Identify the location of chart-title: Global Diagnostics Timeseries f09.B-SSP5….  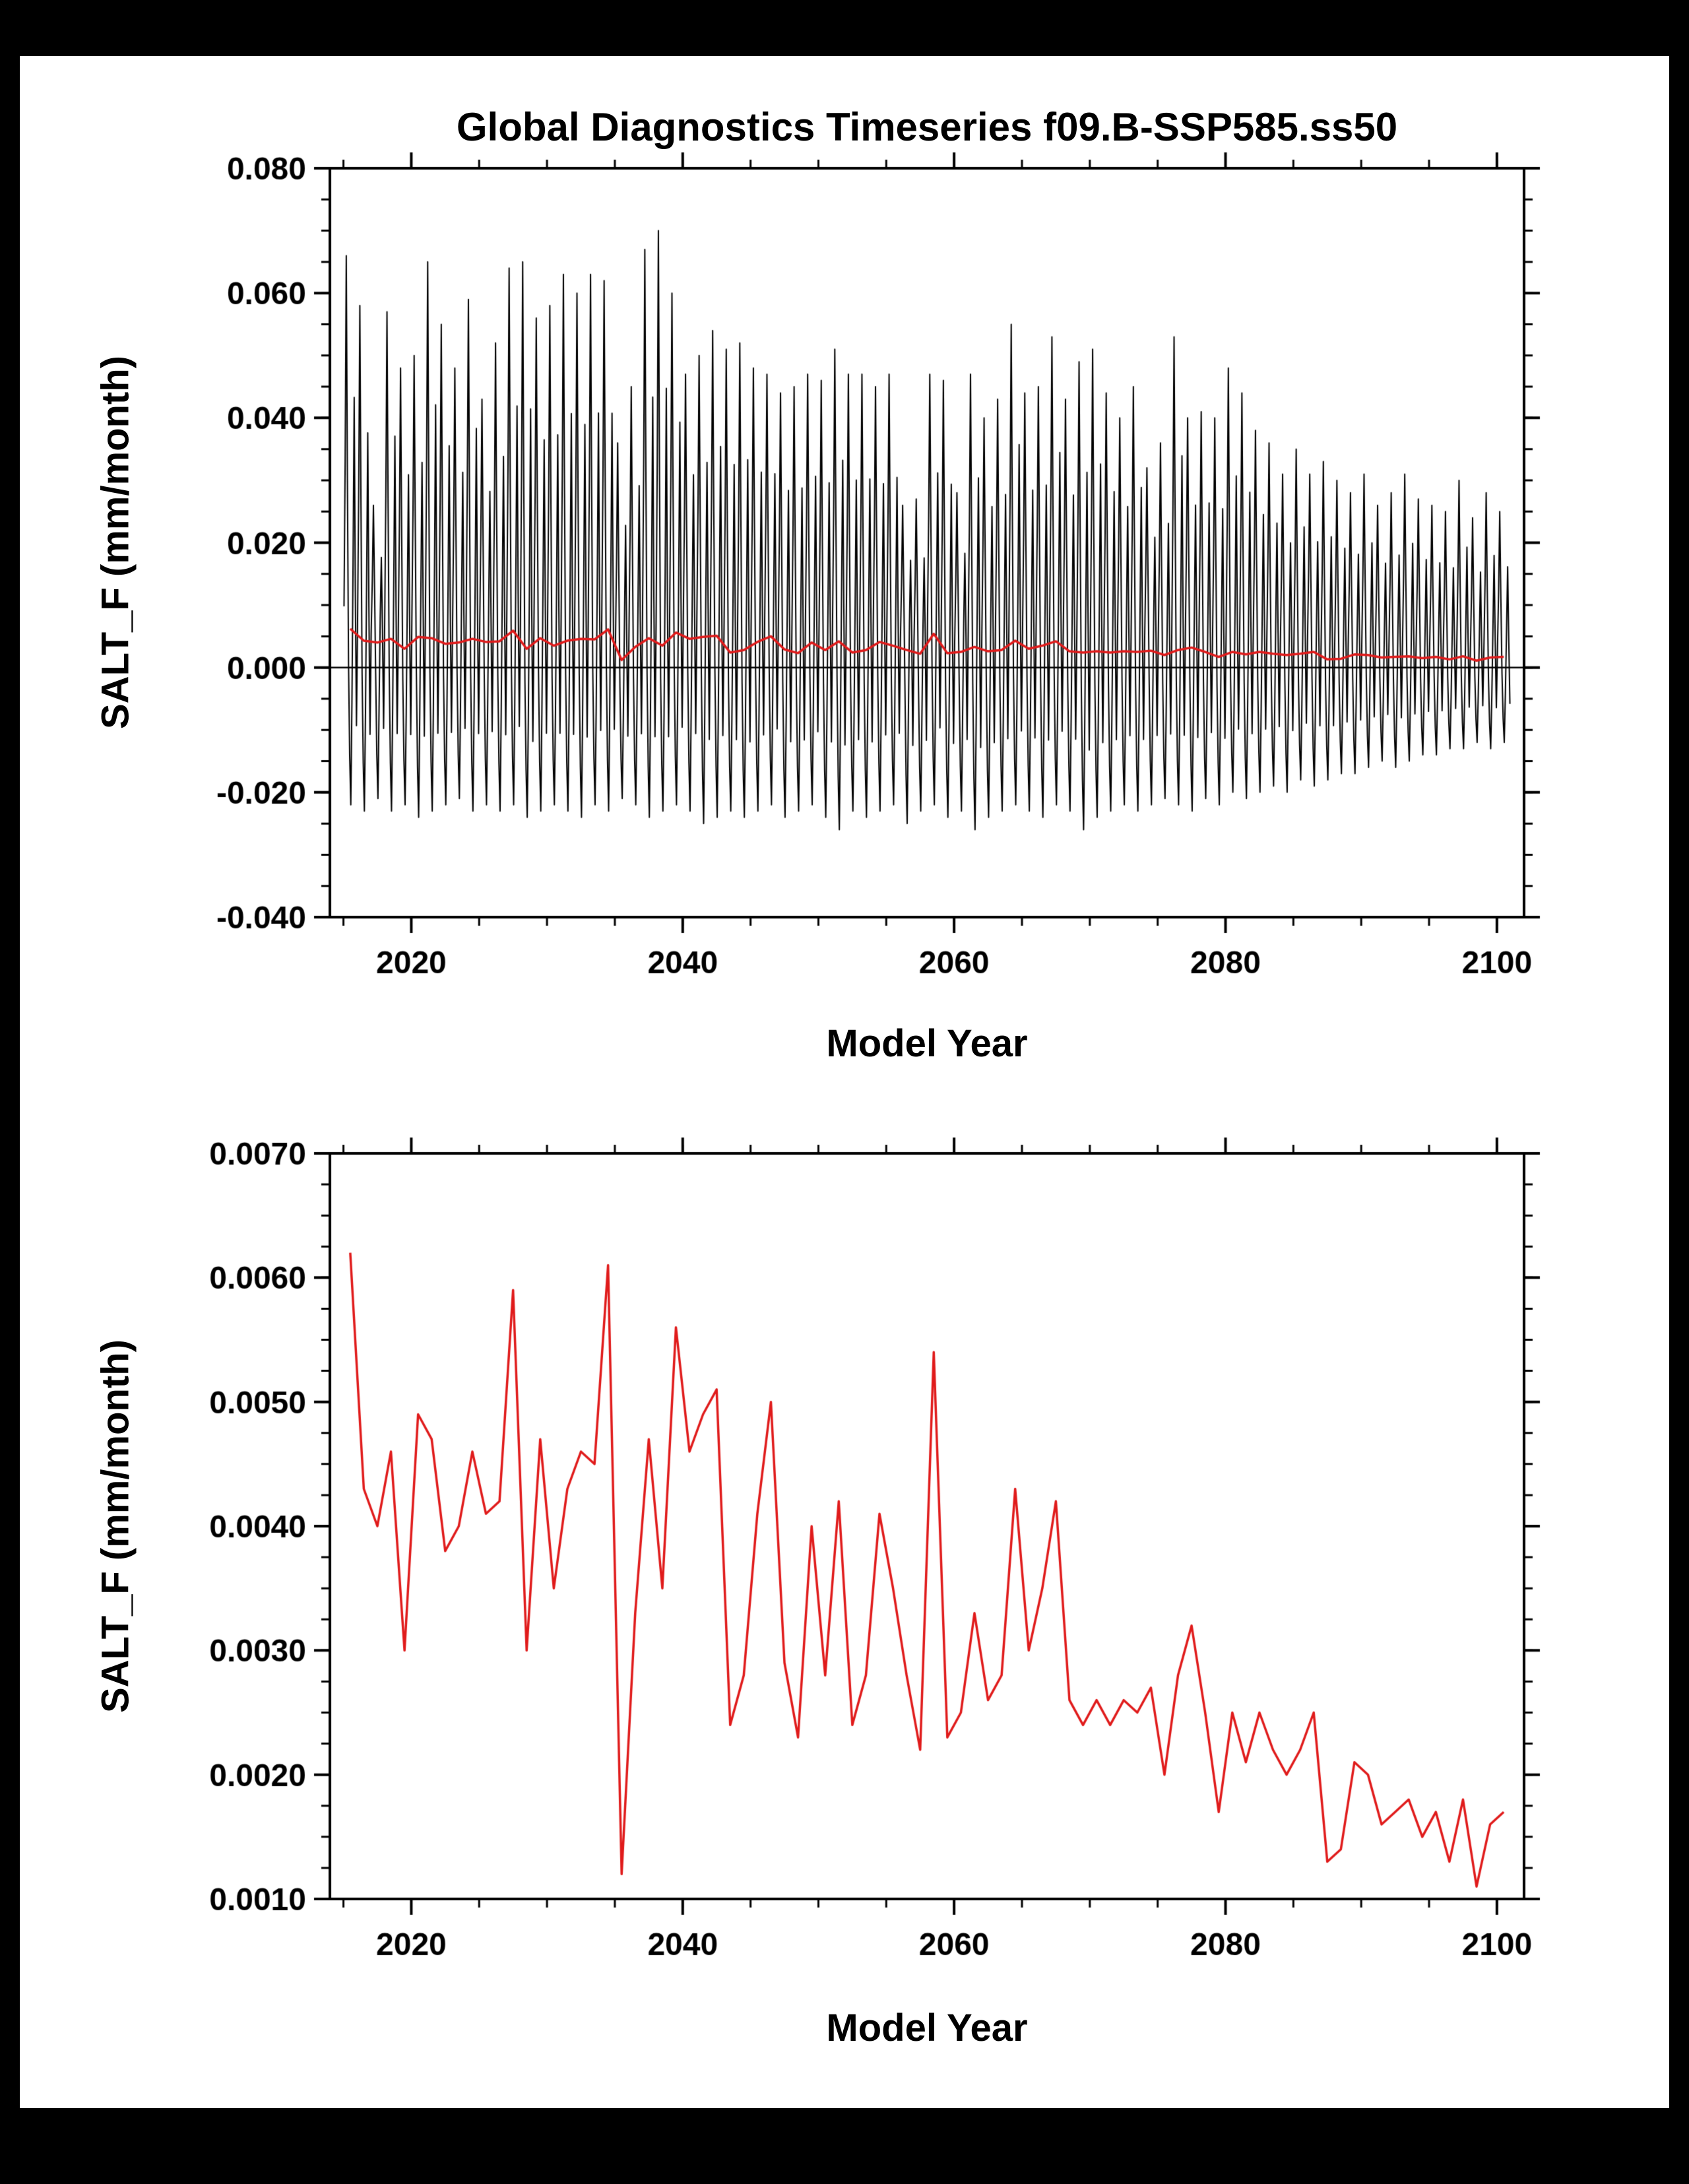
(927, 127).